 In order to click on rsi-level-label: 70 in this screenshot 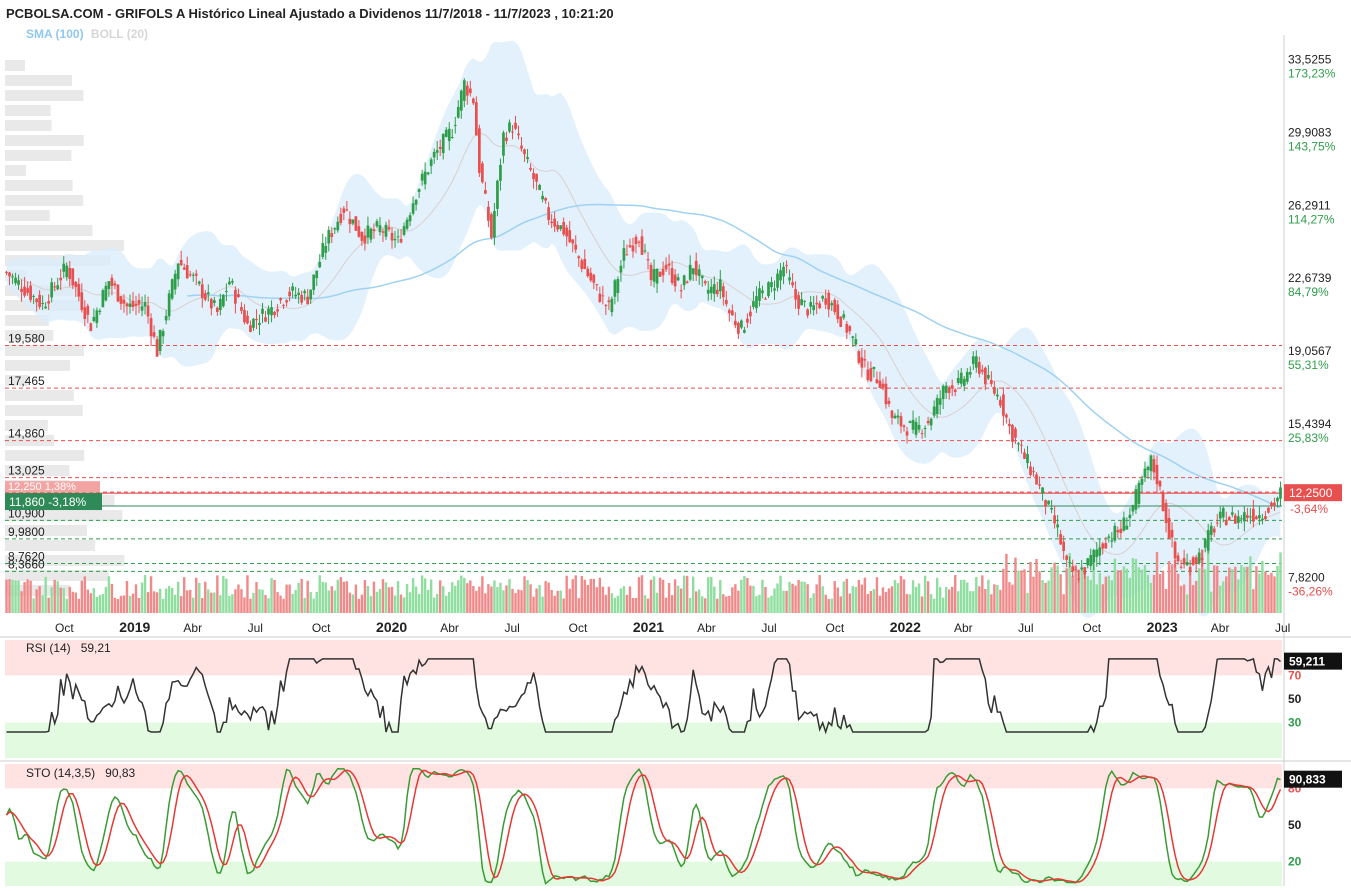, I will do `click(1295, 675)`.